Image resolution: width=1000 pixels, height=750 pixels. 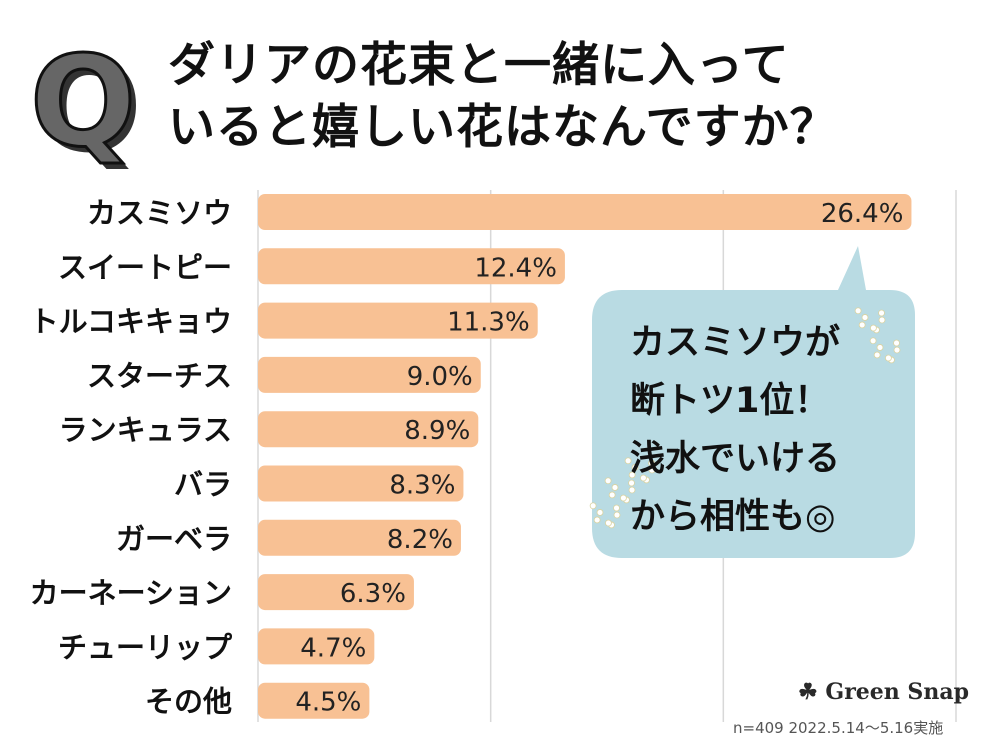 I want to click on category-label: トルコキキョウ, so click(x=131, y=322).